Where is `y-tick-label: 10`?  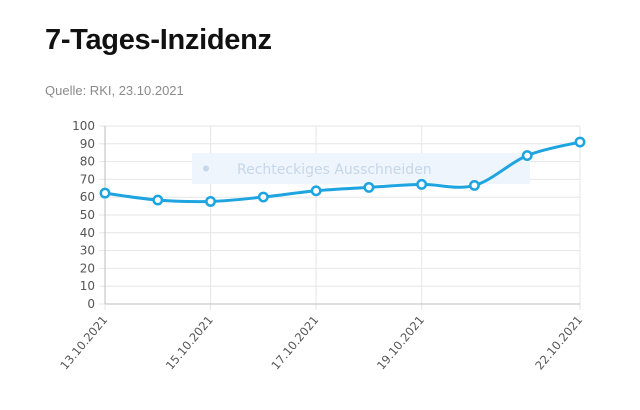 y-tick-label: 10 is located at coordinates (87, 286).